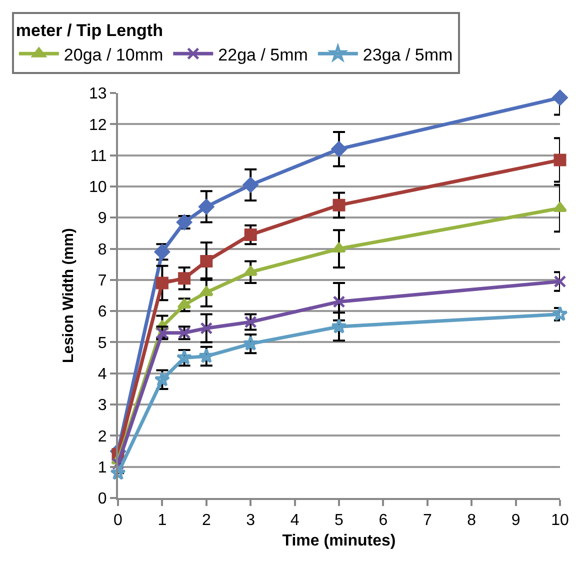 The image size is (584, 572). I want to click on y-tick-label: 4, so click(102, 374).